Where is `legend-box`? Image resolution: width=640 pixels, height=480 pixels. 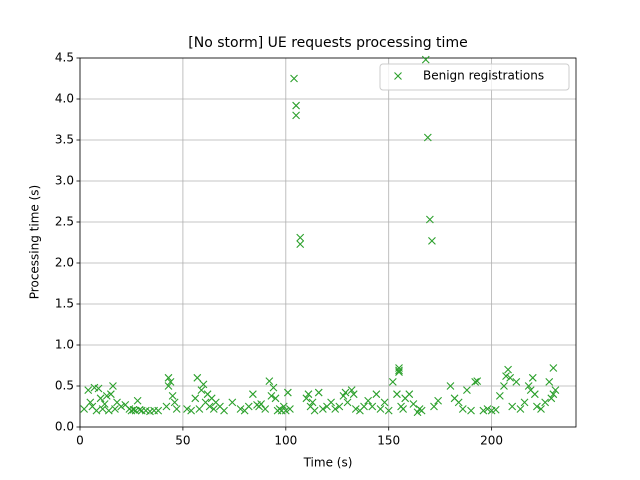
legend-box is located at coordinates (474, 77).